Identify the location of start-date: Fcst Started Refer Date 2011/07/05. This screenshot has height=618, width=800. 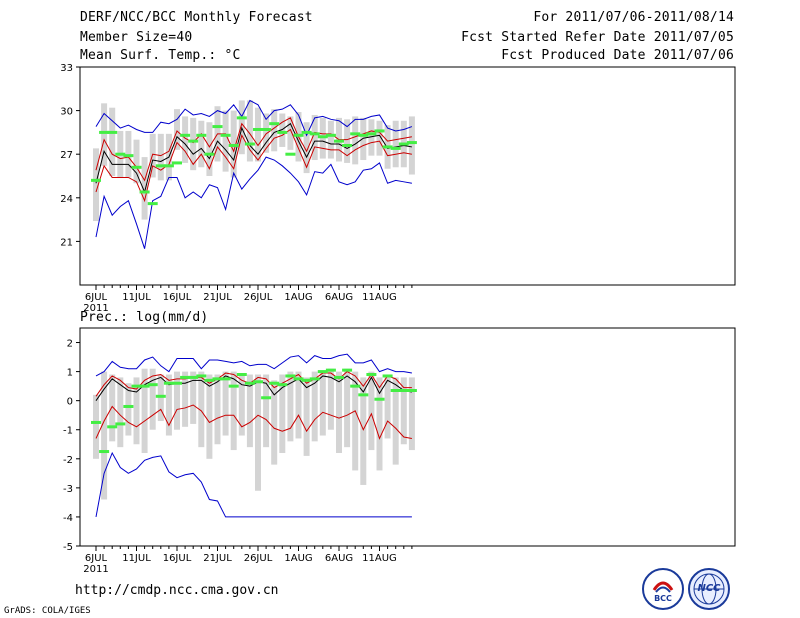
(597, 37).